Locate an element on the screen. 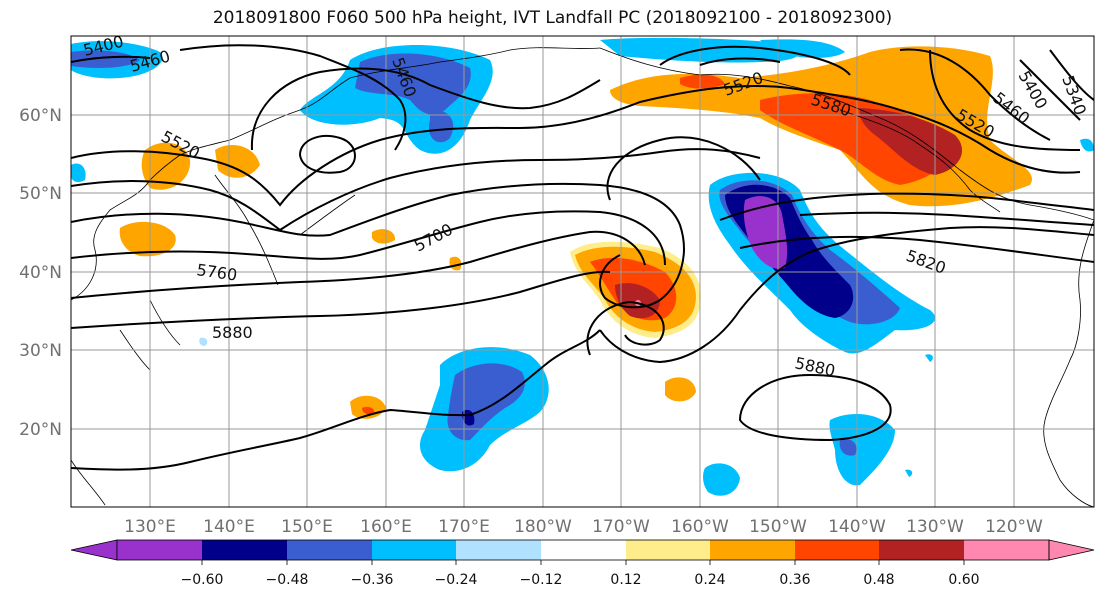  lat-label: 20°N is located at coordinates (40, 430).